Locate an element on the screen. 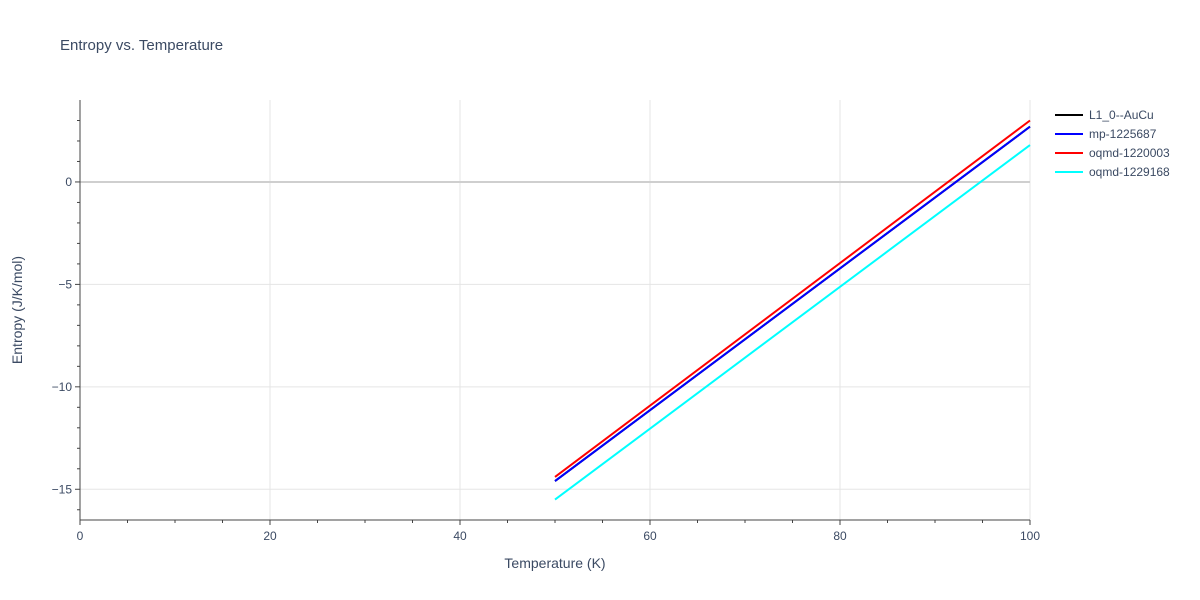 The image size is (1200, 600). legend-label: L1_0--AuCu is located at coordinates (1121, 115).